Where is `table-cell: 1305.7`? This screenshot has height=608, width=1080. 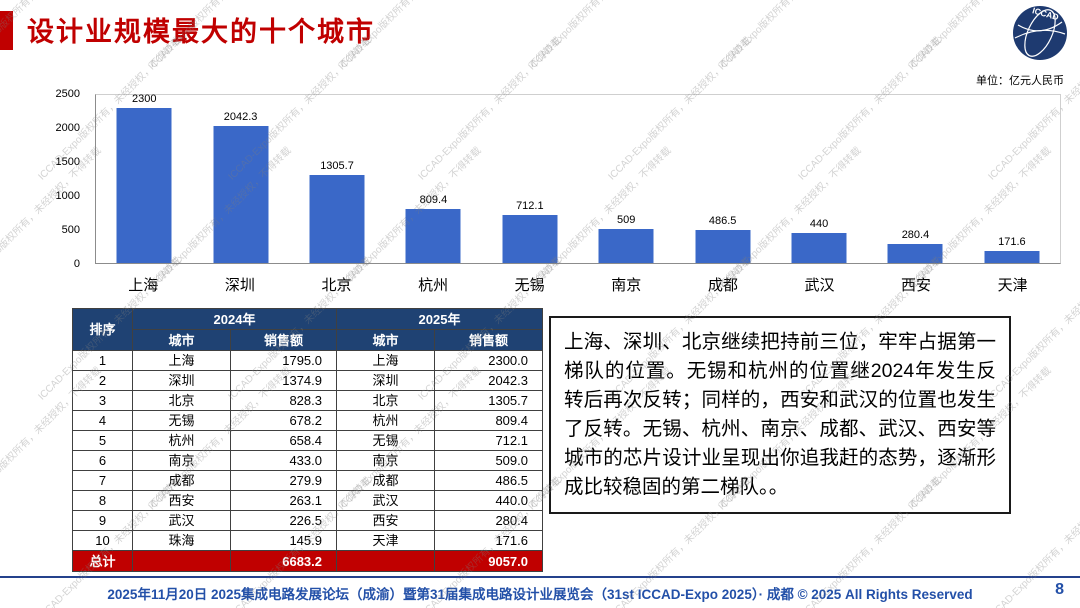
table-cell: 1305.7 is located at coordinates (488, 400).